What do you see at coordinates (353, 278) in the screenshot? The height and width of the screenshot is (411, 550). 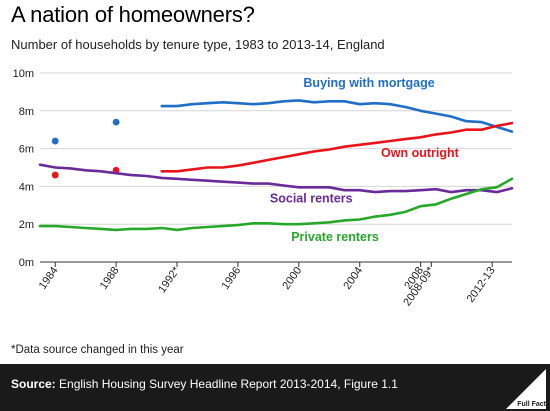 I see `x-tick-label: 2004` at bounding box center [353, 278].